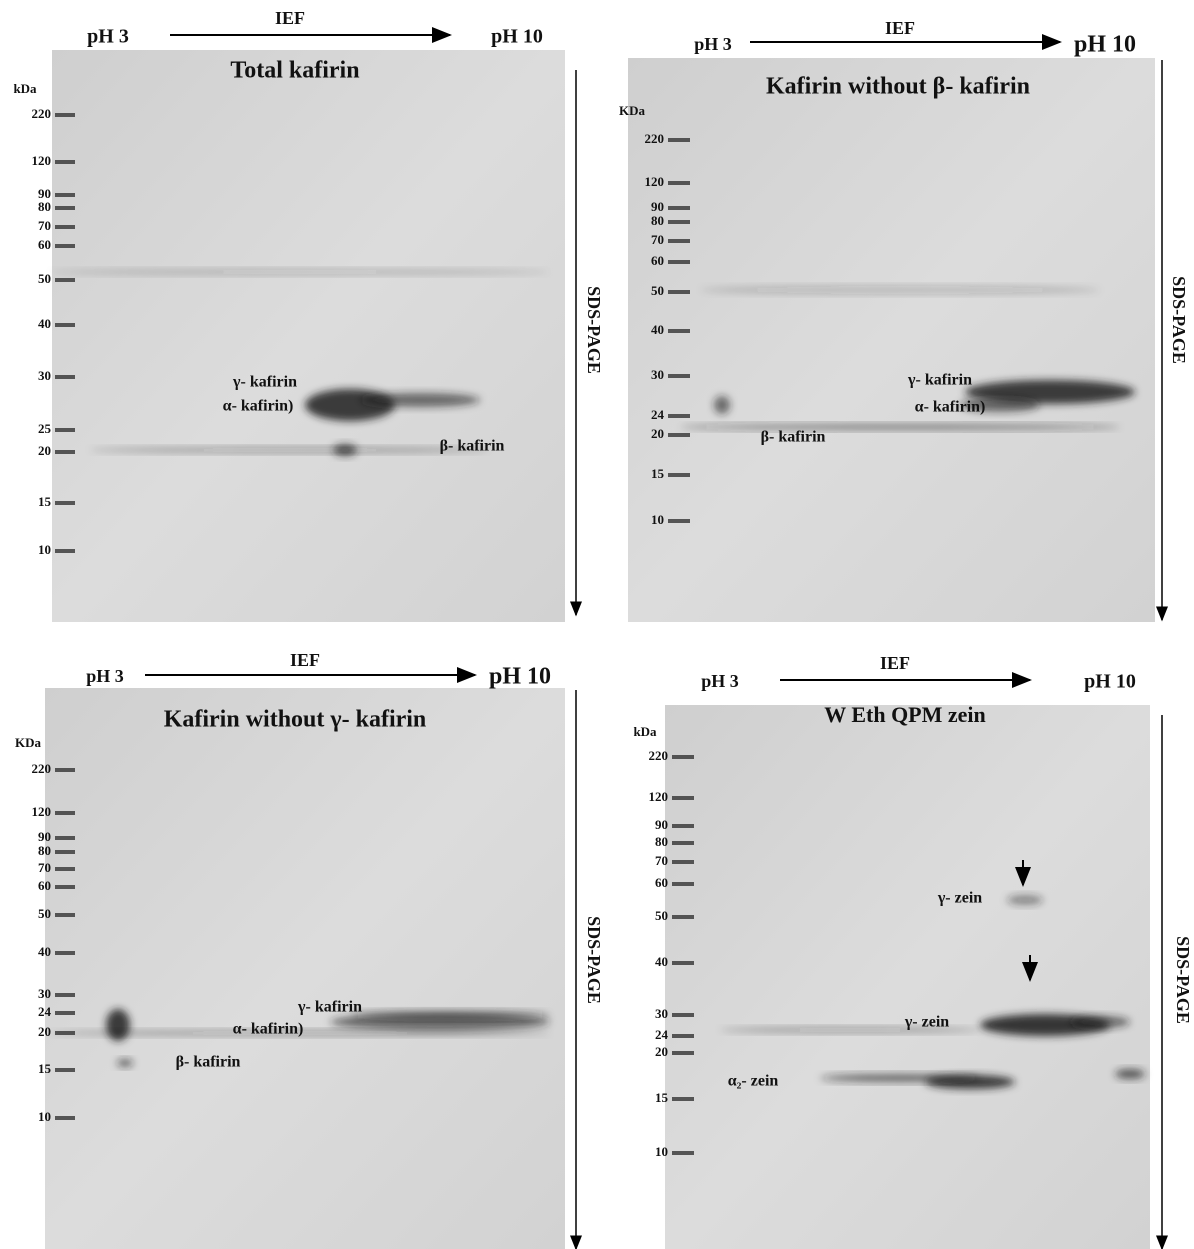 The width and height of the screenshot is (1194, 1249). I want to click on title: Total kafirin, so click(294, 71).